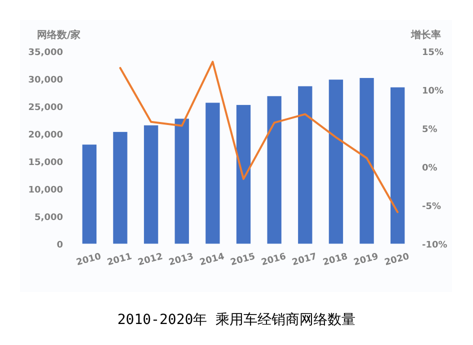  Describe the element at coordinates (45, 135) in the screenshot. I see `y-tick-label: 20,000` at that location.